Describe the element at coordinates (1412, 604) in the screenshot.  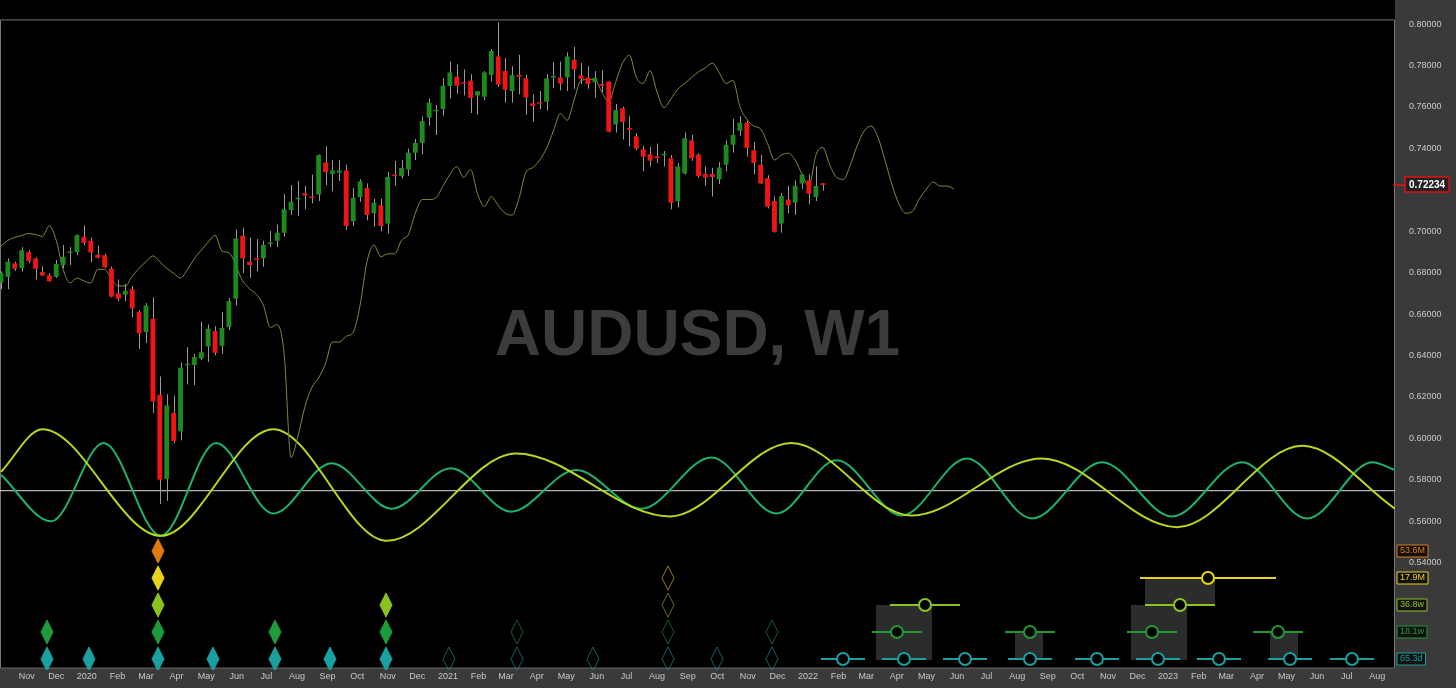
I see `text: 36.8w` at that location.